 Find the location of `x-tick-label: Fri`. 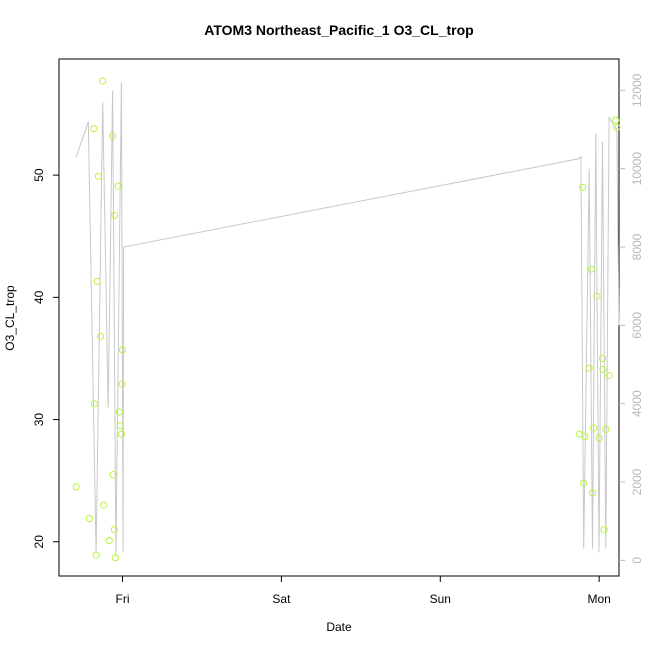

x-tick-label: Fri is located at coordinates (123, 599).